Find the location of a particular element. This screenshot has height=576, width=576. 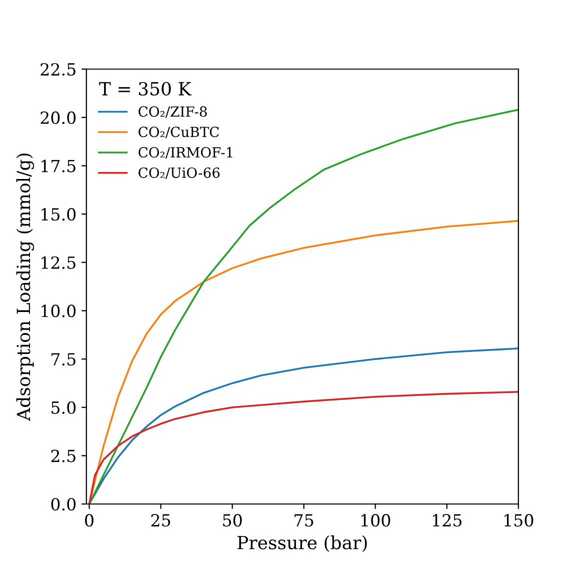

legend-label: CO₂/CuBTC is located at coordinates (178, 132).